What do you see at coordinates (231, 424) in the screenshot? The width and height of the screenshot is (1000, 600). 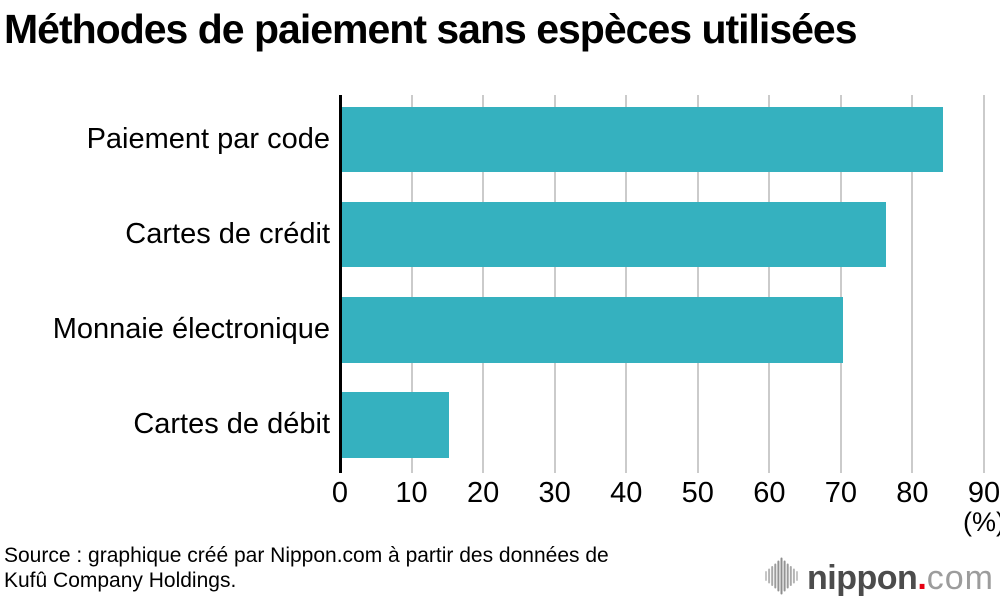 I see `category-label-3: Cartes de débit` at bounding box center [231, 424].